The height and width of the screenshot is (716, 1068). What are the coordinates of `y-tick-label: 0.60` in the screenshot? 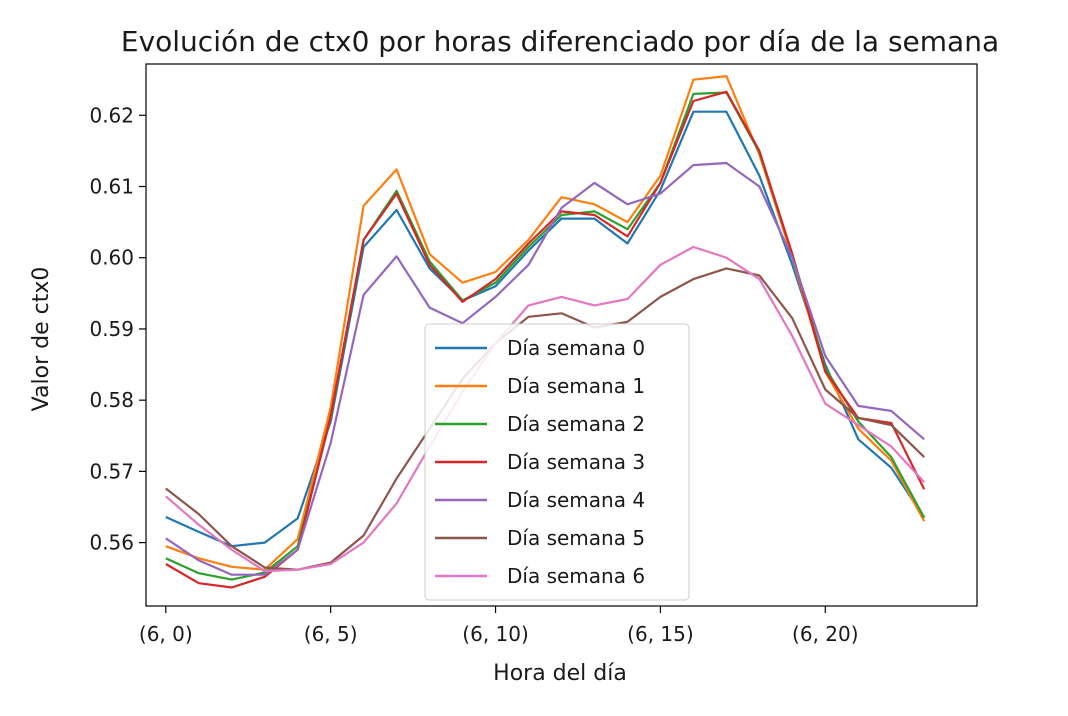 It's located at (111, 258).